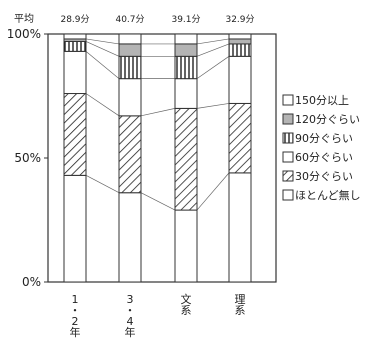 The width and height of the screenshot is (373, 350). I want to click on y-tick-label: 0%, so click(31, 282).